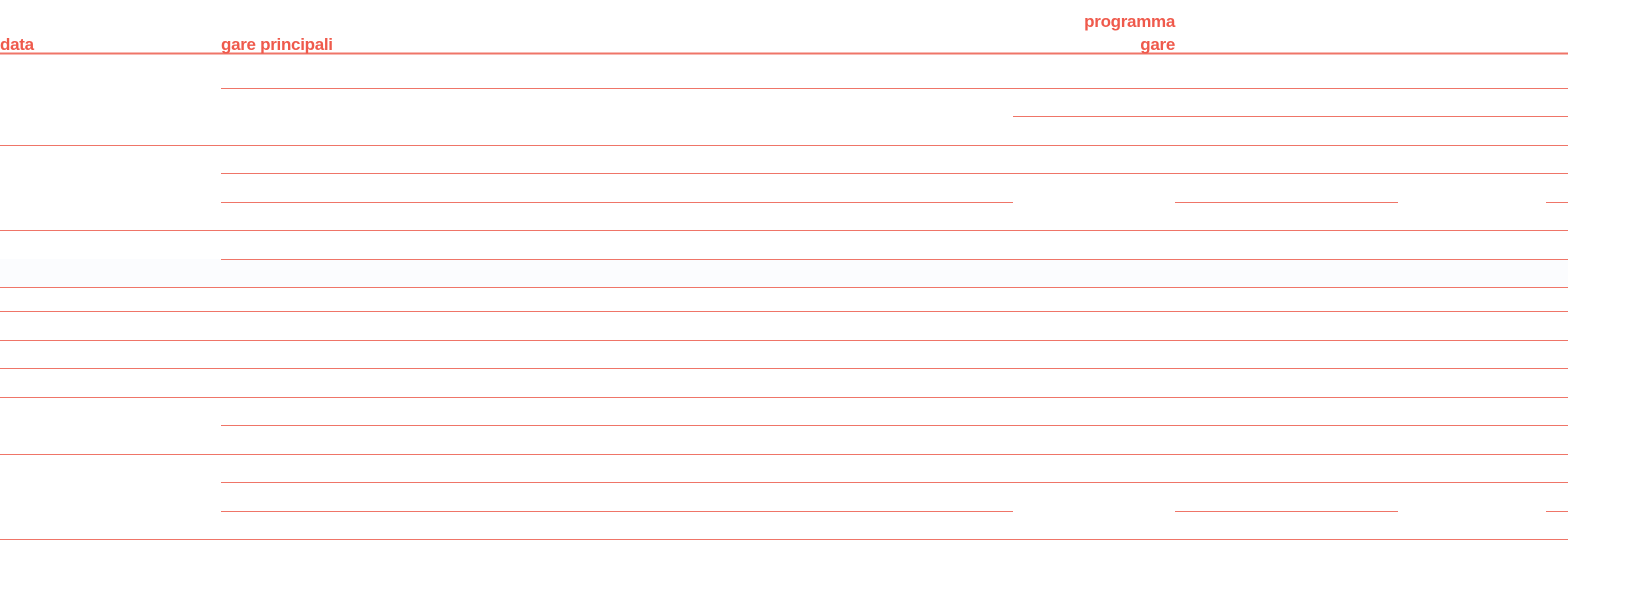 This screenshot has height=604, width=1650. What do you see at coordinates (17, 44) in the screenshot?
I see `column-header: data` at bounding box center [17, 44].